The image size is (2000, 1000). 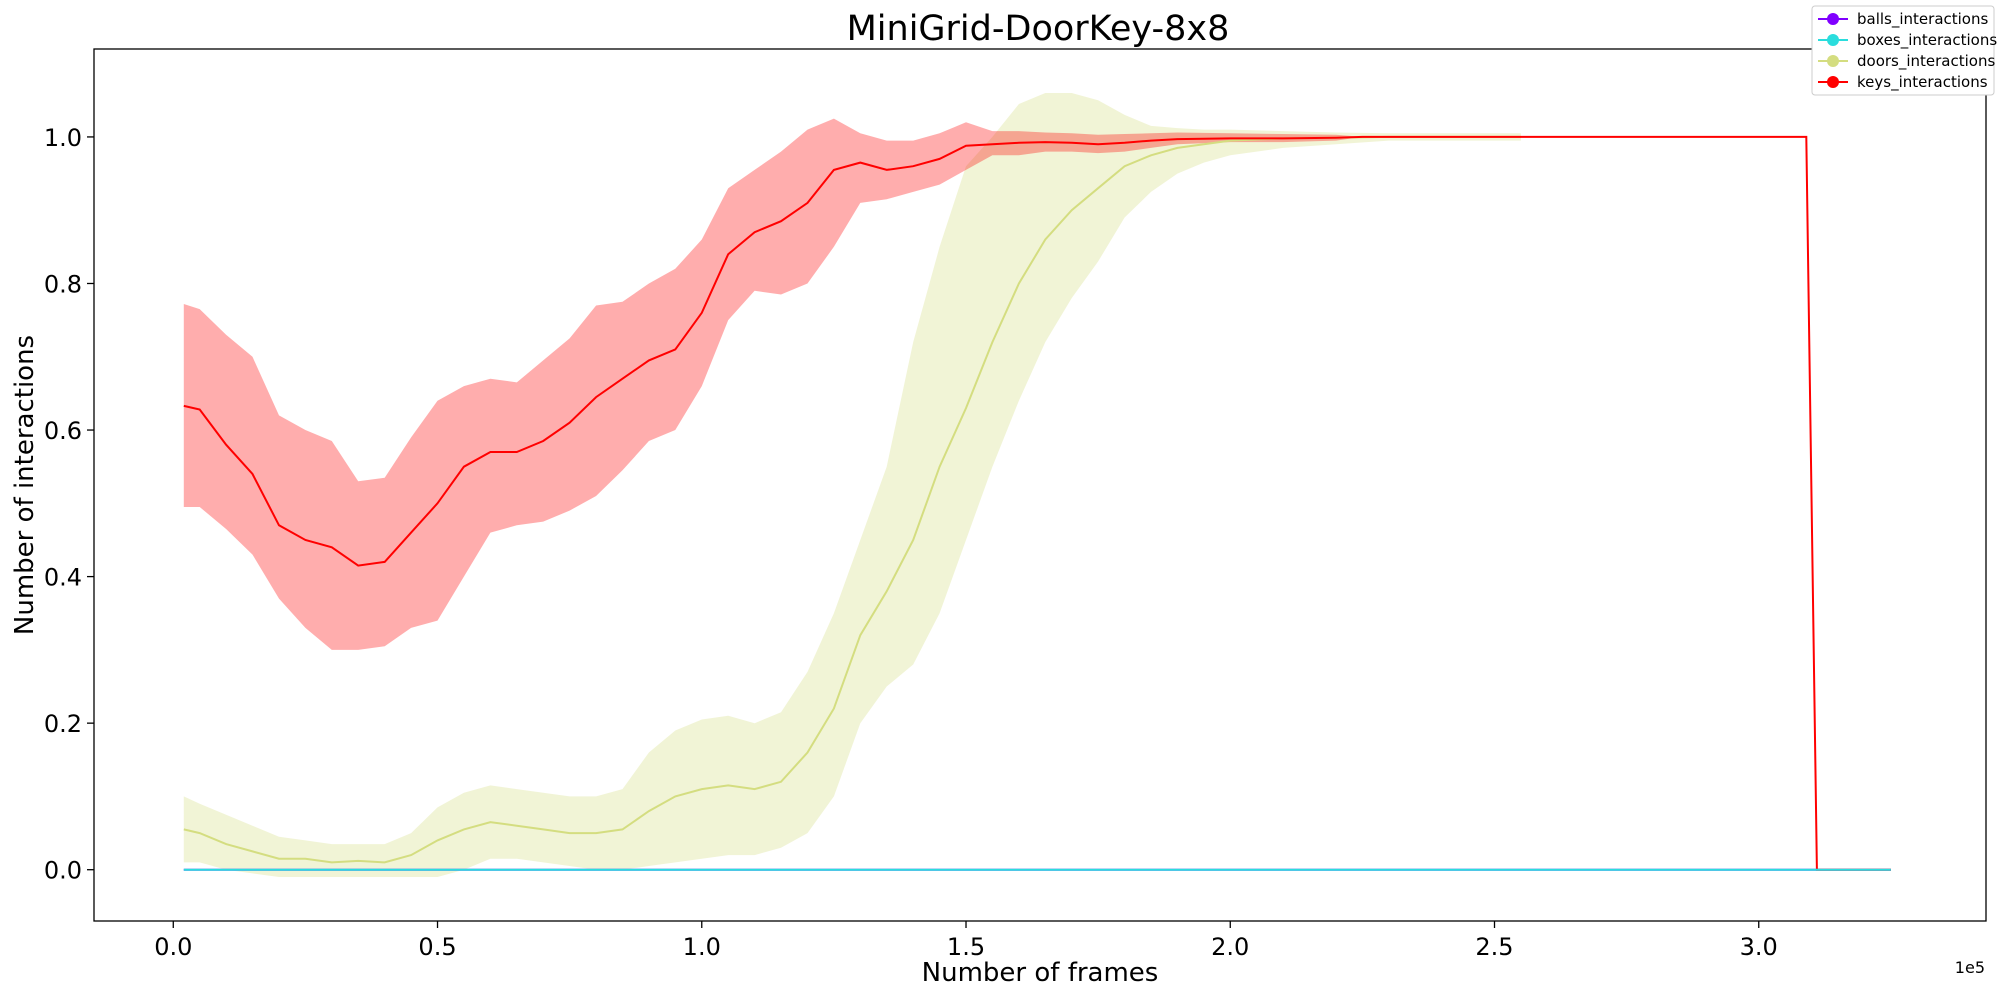 I want to click on y-axis-ticks: 0.0 0.2 0.4 0.6 0.8 1.0, so click(x=69, y=504).